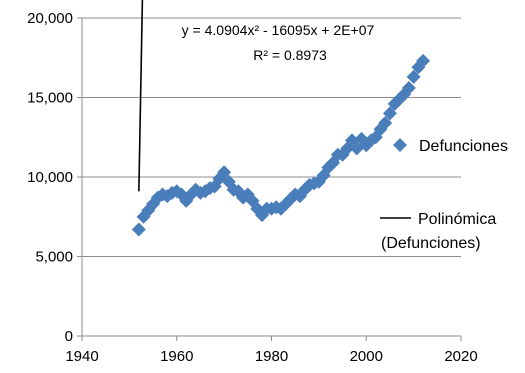 The image size is (525, 373). Describe the element at coordinates (54, 257) in the screenshot. I see `y-tick-label: 5,000` at that location.